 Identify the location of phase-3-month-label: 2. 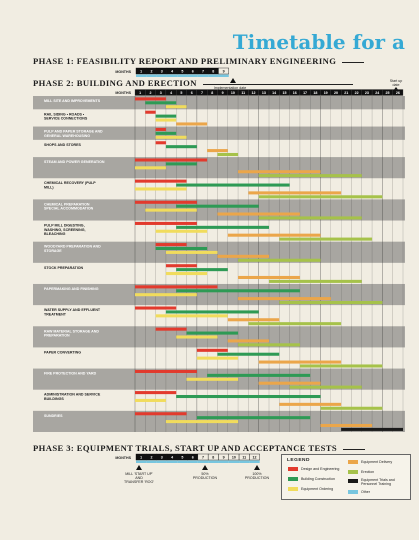
(151, 458).